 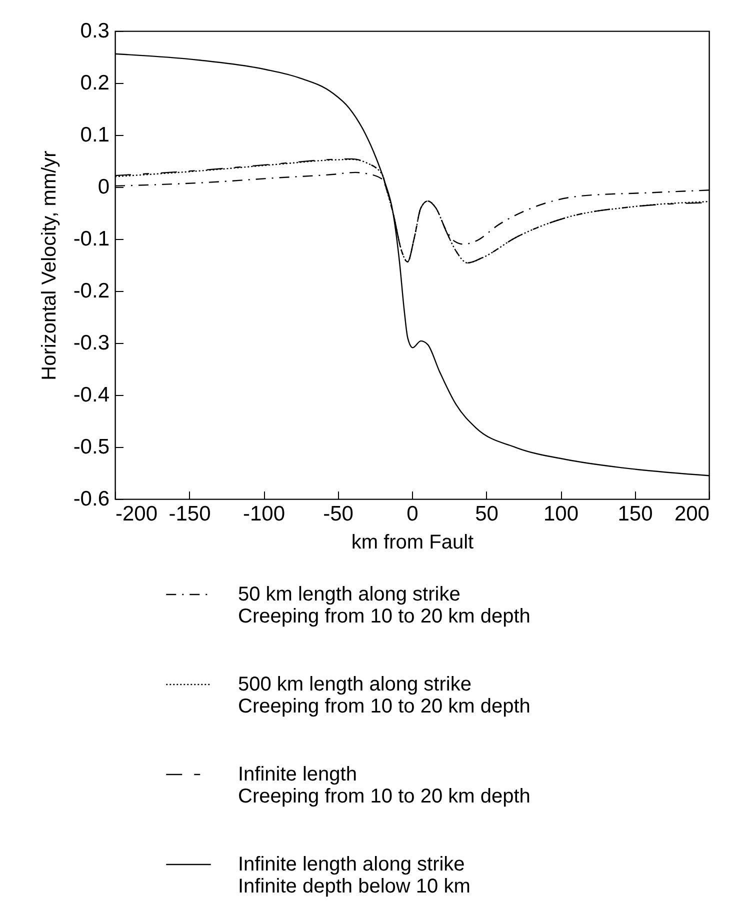 What do you see at coordinates (95, 135) in the screenshot?
I see `y-tick-label: 0.1` at bounding box center [95, 135].